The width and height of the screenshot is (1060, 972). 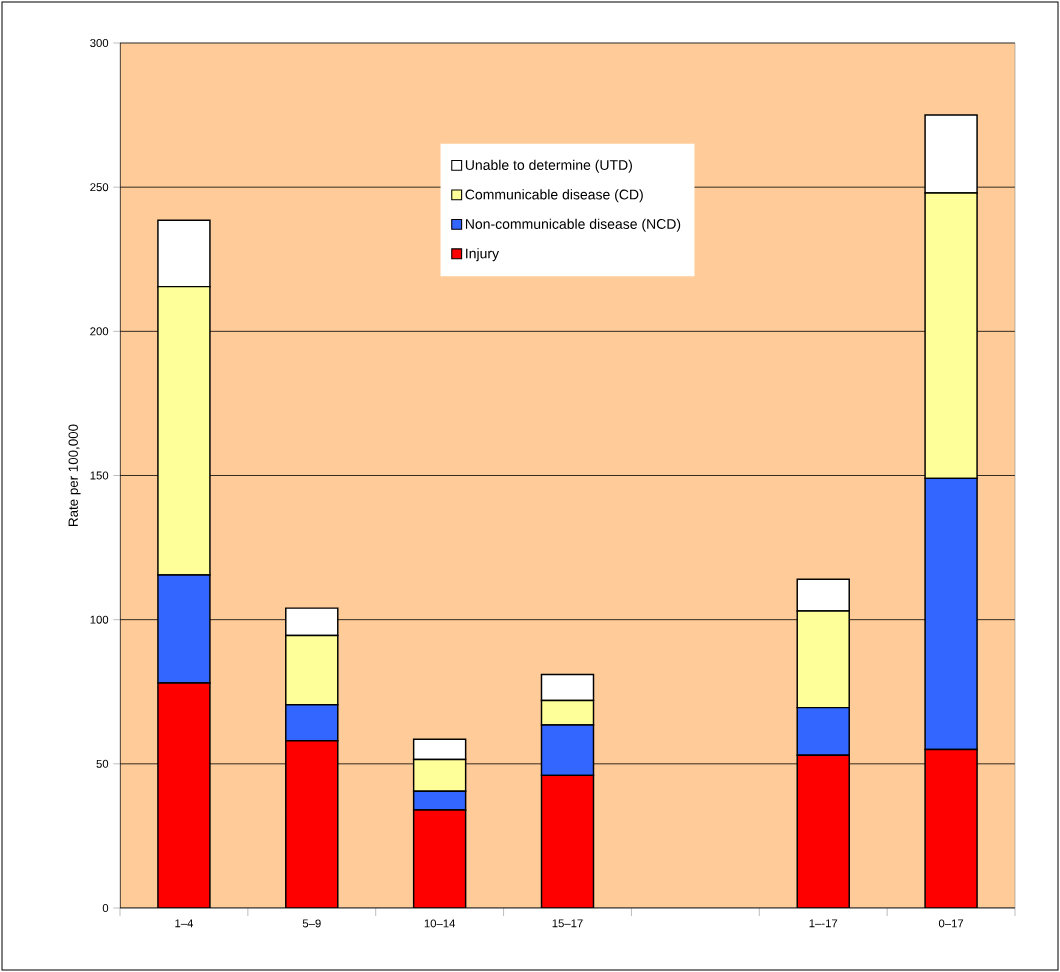 What do you see at coordinates (311, 923) in the screenshot?
I see `x-tick-label: 5–9` at bounding box center [311, 923].